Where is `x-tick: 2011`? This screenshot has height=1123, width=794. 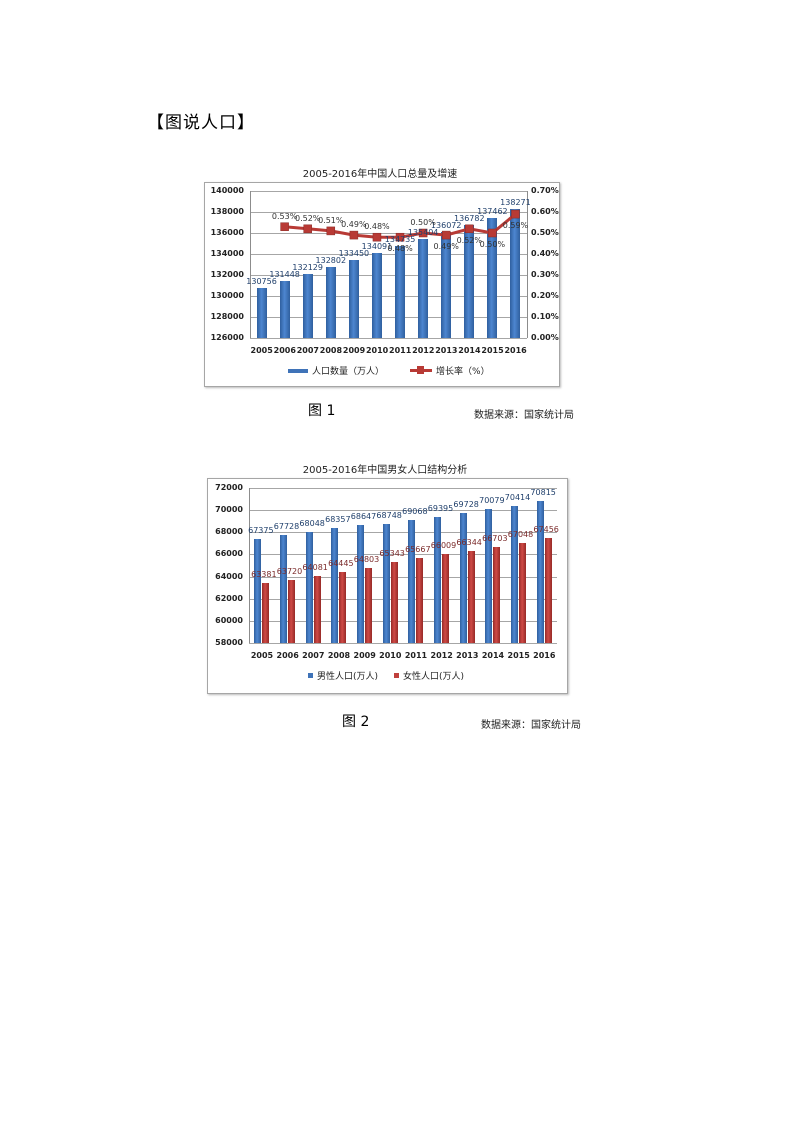 x-tick: 2011 is located at coordinates (416, 655).